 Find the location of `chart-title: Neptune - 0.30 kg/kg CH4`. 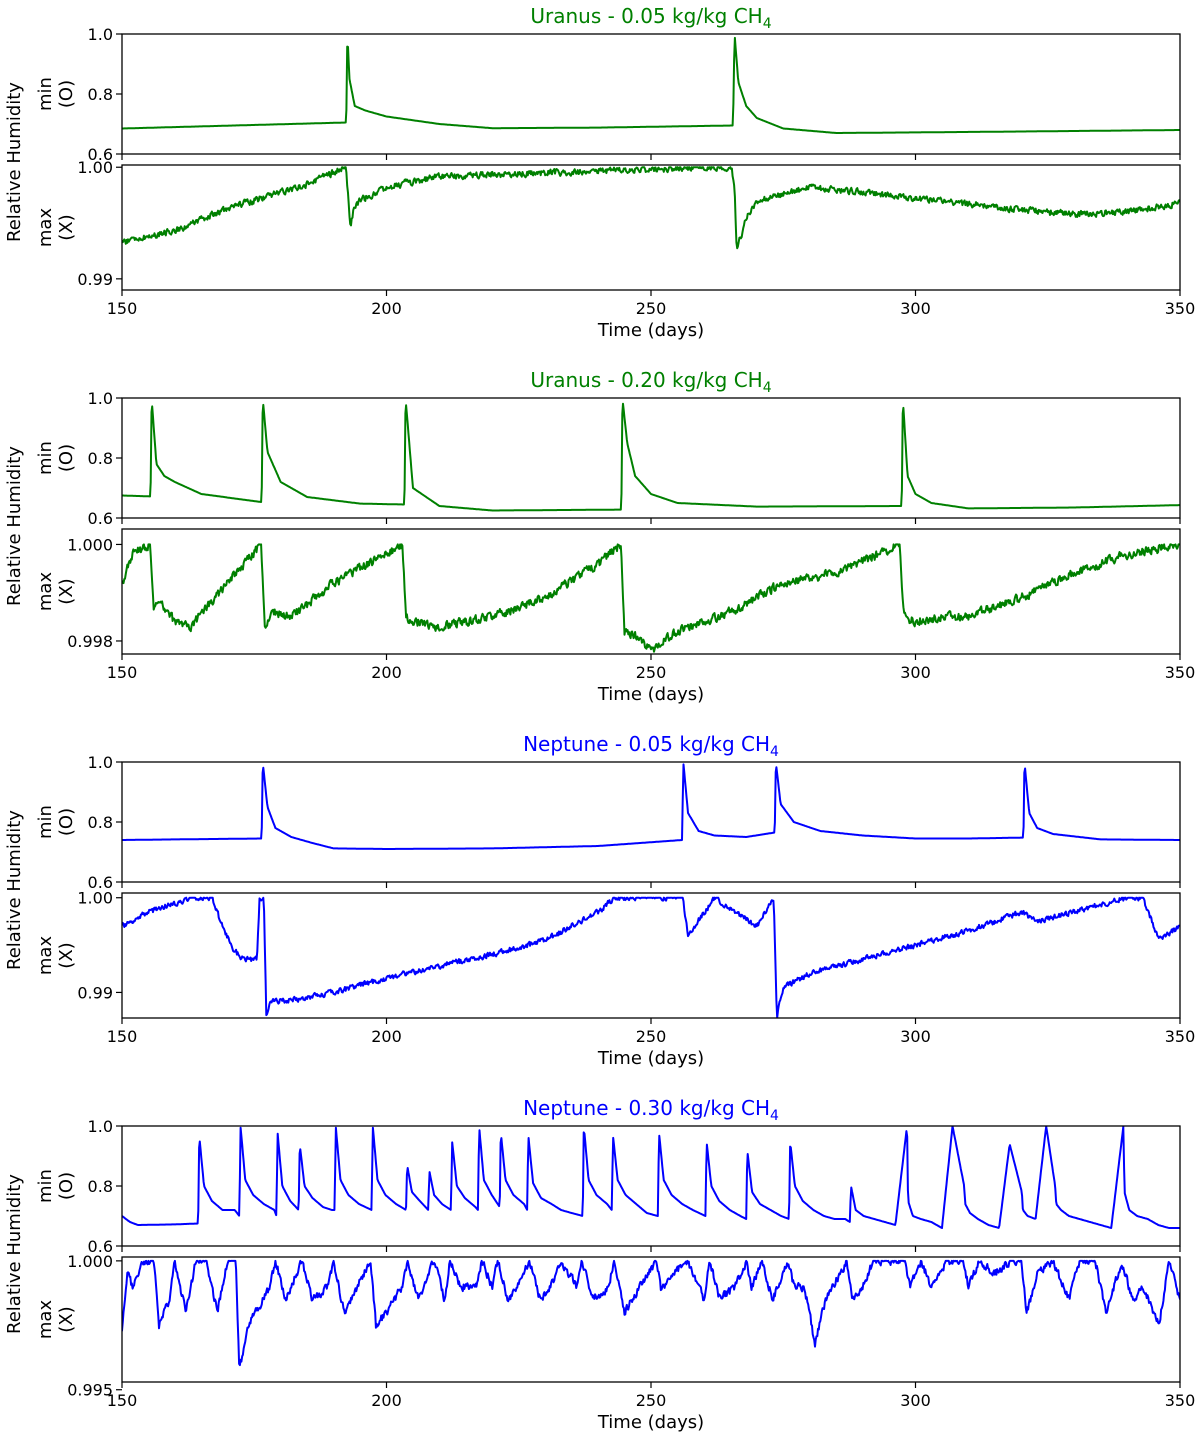

chart-title: Neptune - 0.30 kg/kg CH4 is located at coordinates (651, 1110).